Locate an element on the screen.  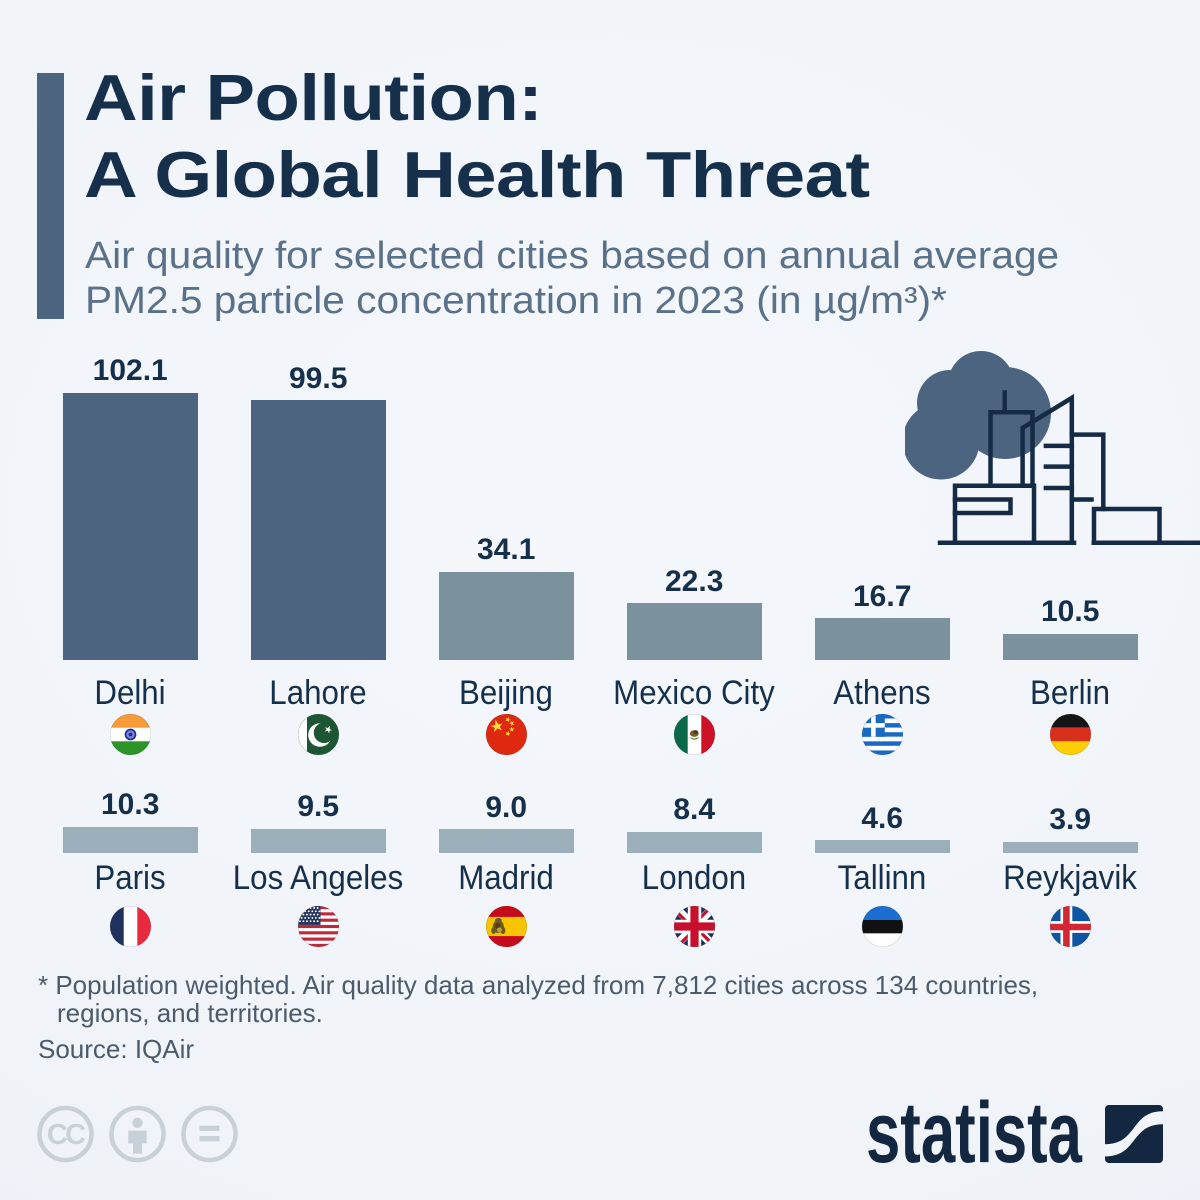
svg-text: CC is located at coordinates (66, 1135).